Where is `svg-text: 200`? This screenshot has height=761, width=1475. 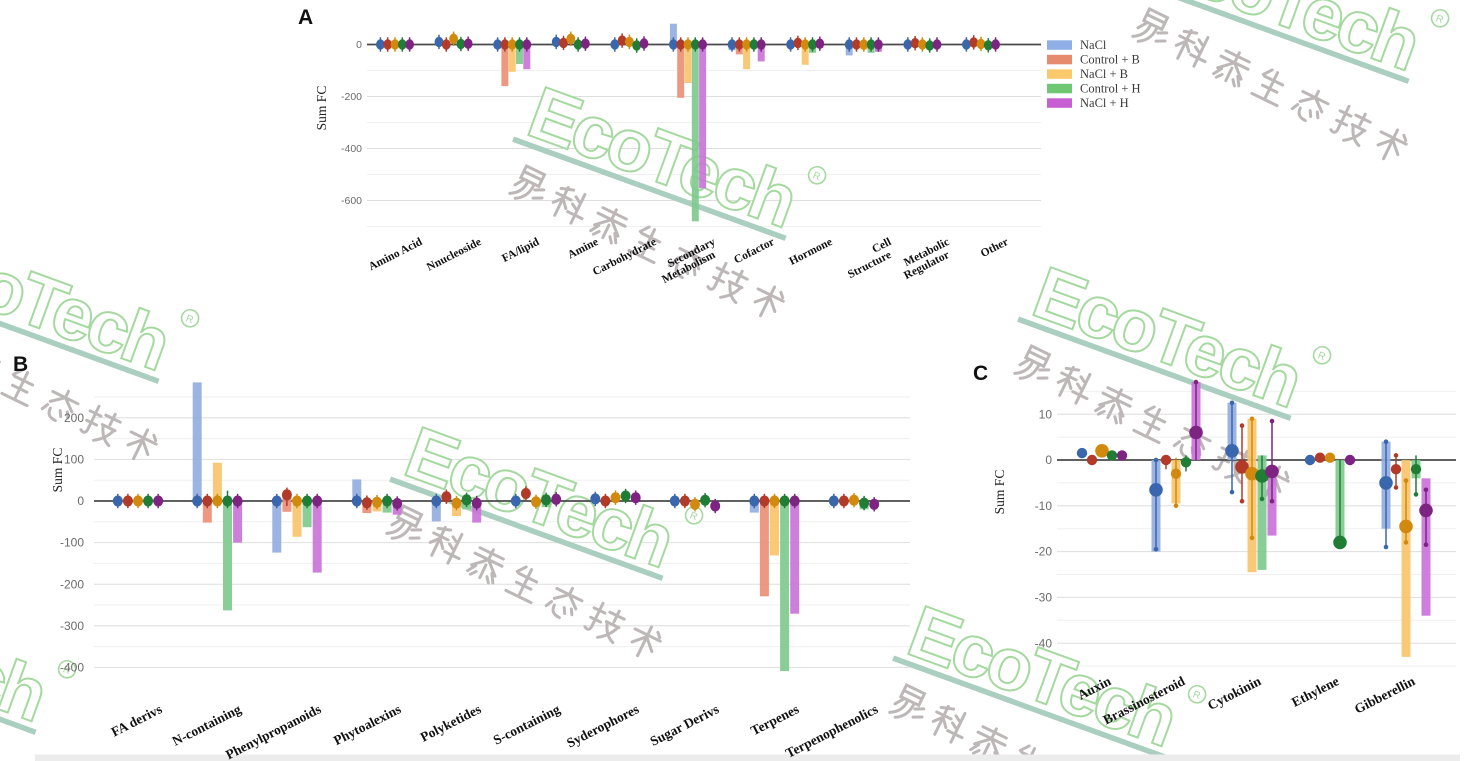 svg-text: 200 is located at coordinates (74, 418).